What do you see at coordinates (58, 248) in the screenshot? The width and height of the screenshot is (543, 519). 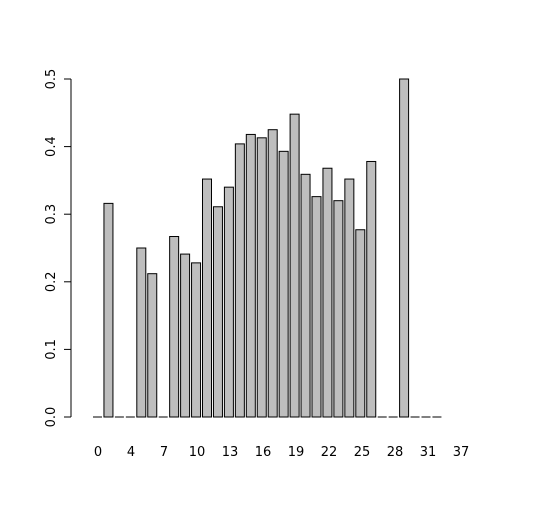 I see `y-axis: 0.0 0.1 0.2 0.3 0.4 0.5` at bounding box center [58, 248].